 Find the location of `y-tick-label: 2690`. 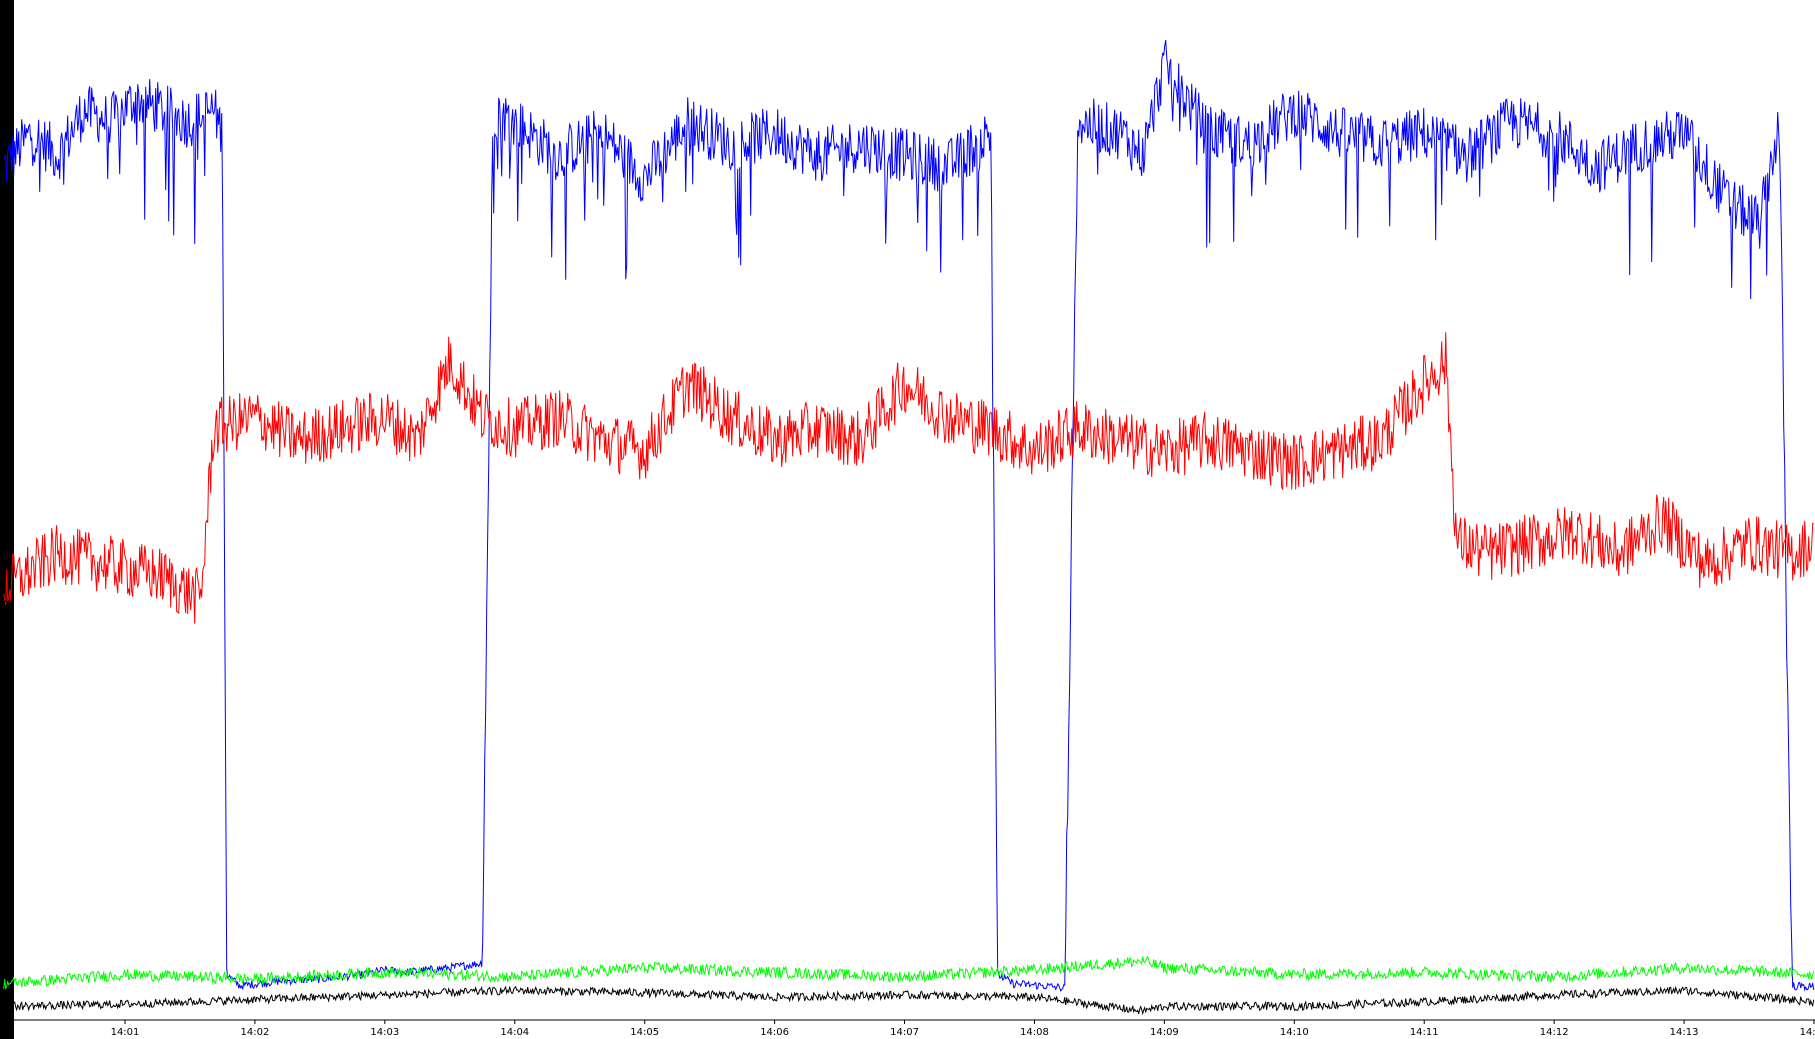

y-tick-label: 2690 is located at coordinates (8, 407).